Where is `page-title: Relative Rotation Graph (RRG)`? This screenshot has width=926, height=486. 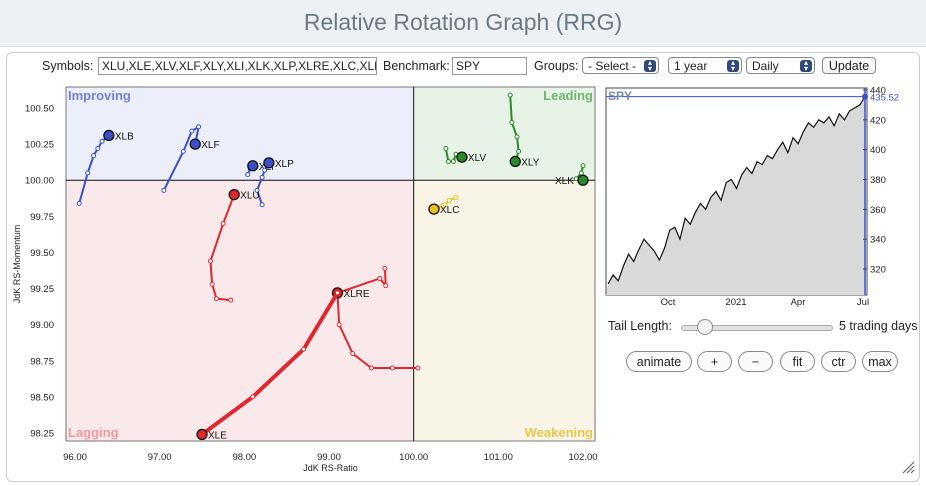 page-title: Relative Rotation Graph (RRG) is located at coordinates (463, 22).